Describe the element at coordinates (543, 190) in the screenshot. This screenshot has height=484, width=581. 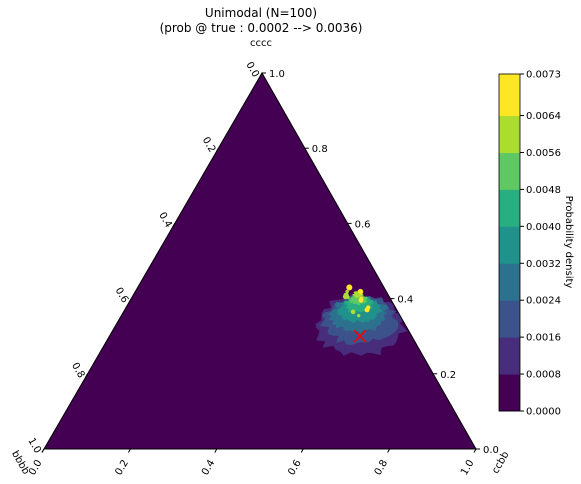
I see `colorbar-tick-label: 0.0048` at that location.